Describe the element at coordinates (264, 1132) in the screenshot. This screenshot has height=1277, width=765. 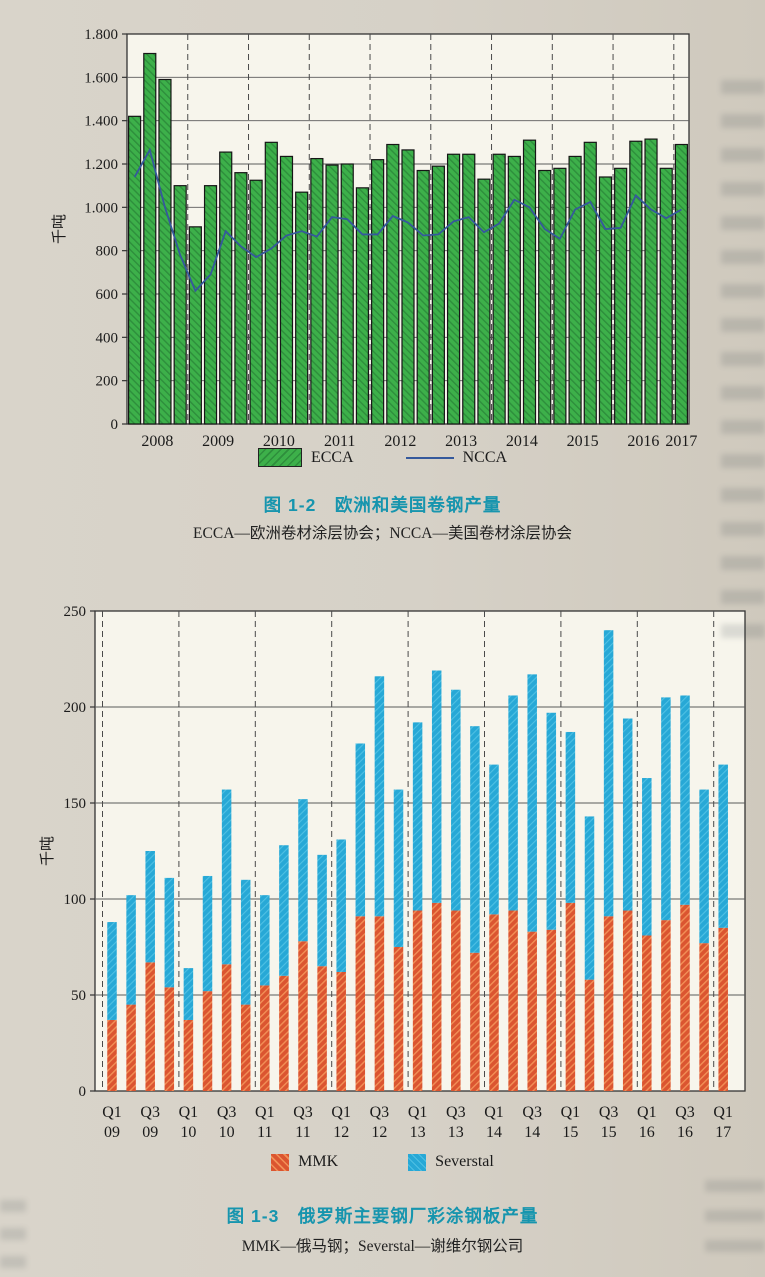
I see `x-tick-label-year: 11` at that location.